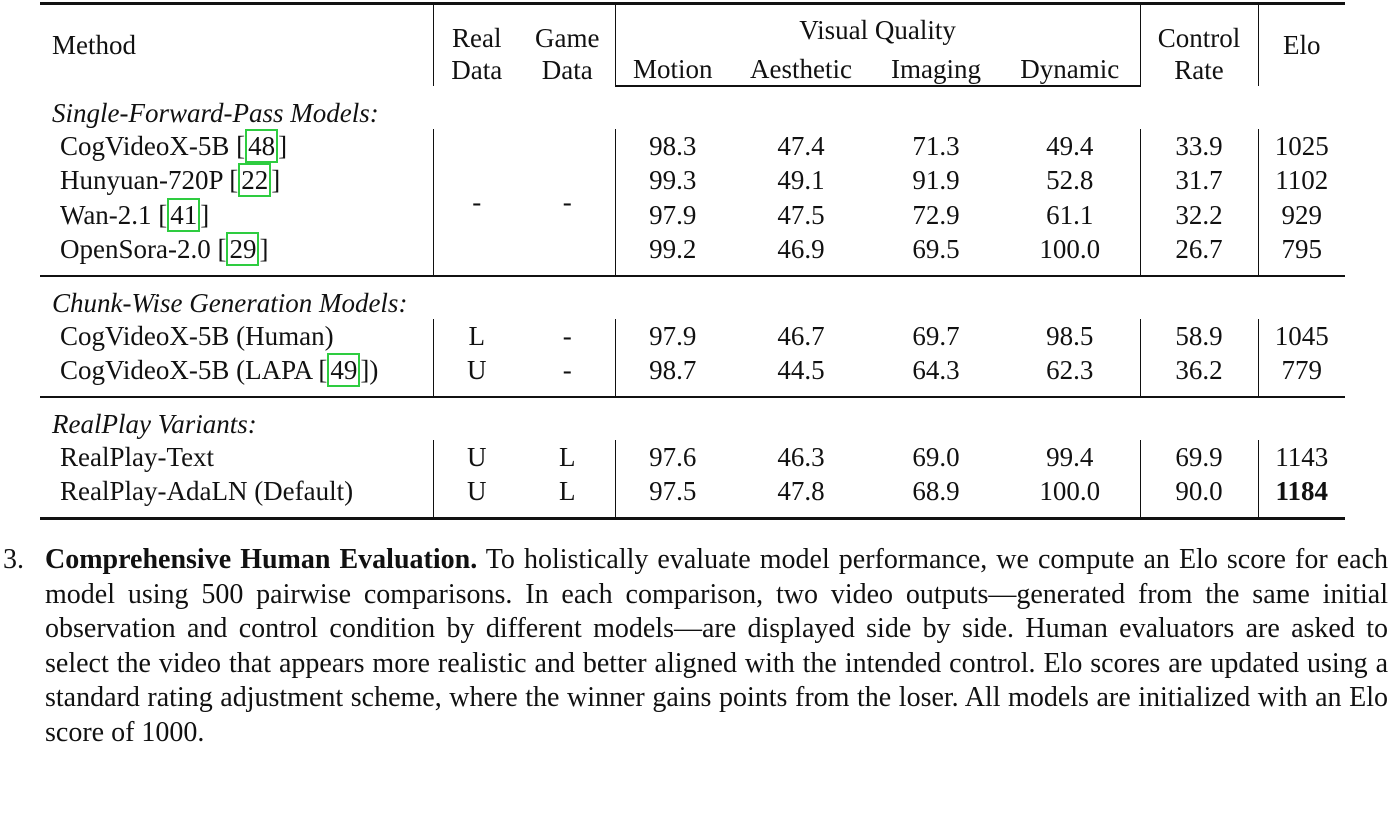 The height and width of the screenshot is (828, 1391). I want to click on value-cell: 46.9, so click(801, 249).